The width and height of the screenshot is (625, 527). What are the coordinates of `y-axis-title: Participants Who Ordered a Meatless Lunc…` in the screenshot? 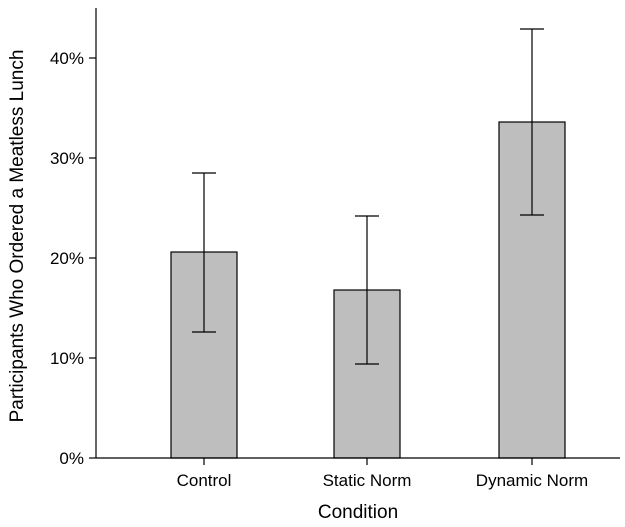 It's located at (17, 236).